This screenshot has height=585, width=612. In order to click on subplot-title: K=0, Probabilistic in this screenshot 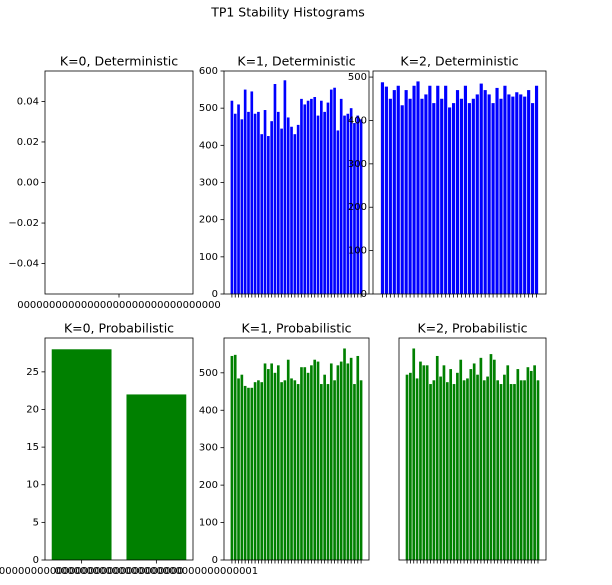, I will do `click(119, 328)`.